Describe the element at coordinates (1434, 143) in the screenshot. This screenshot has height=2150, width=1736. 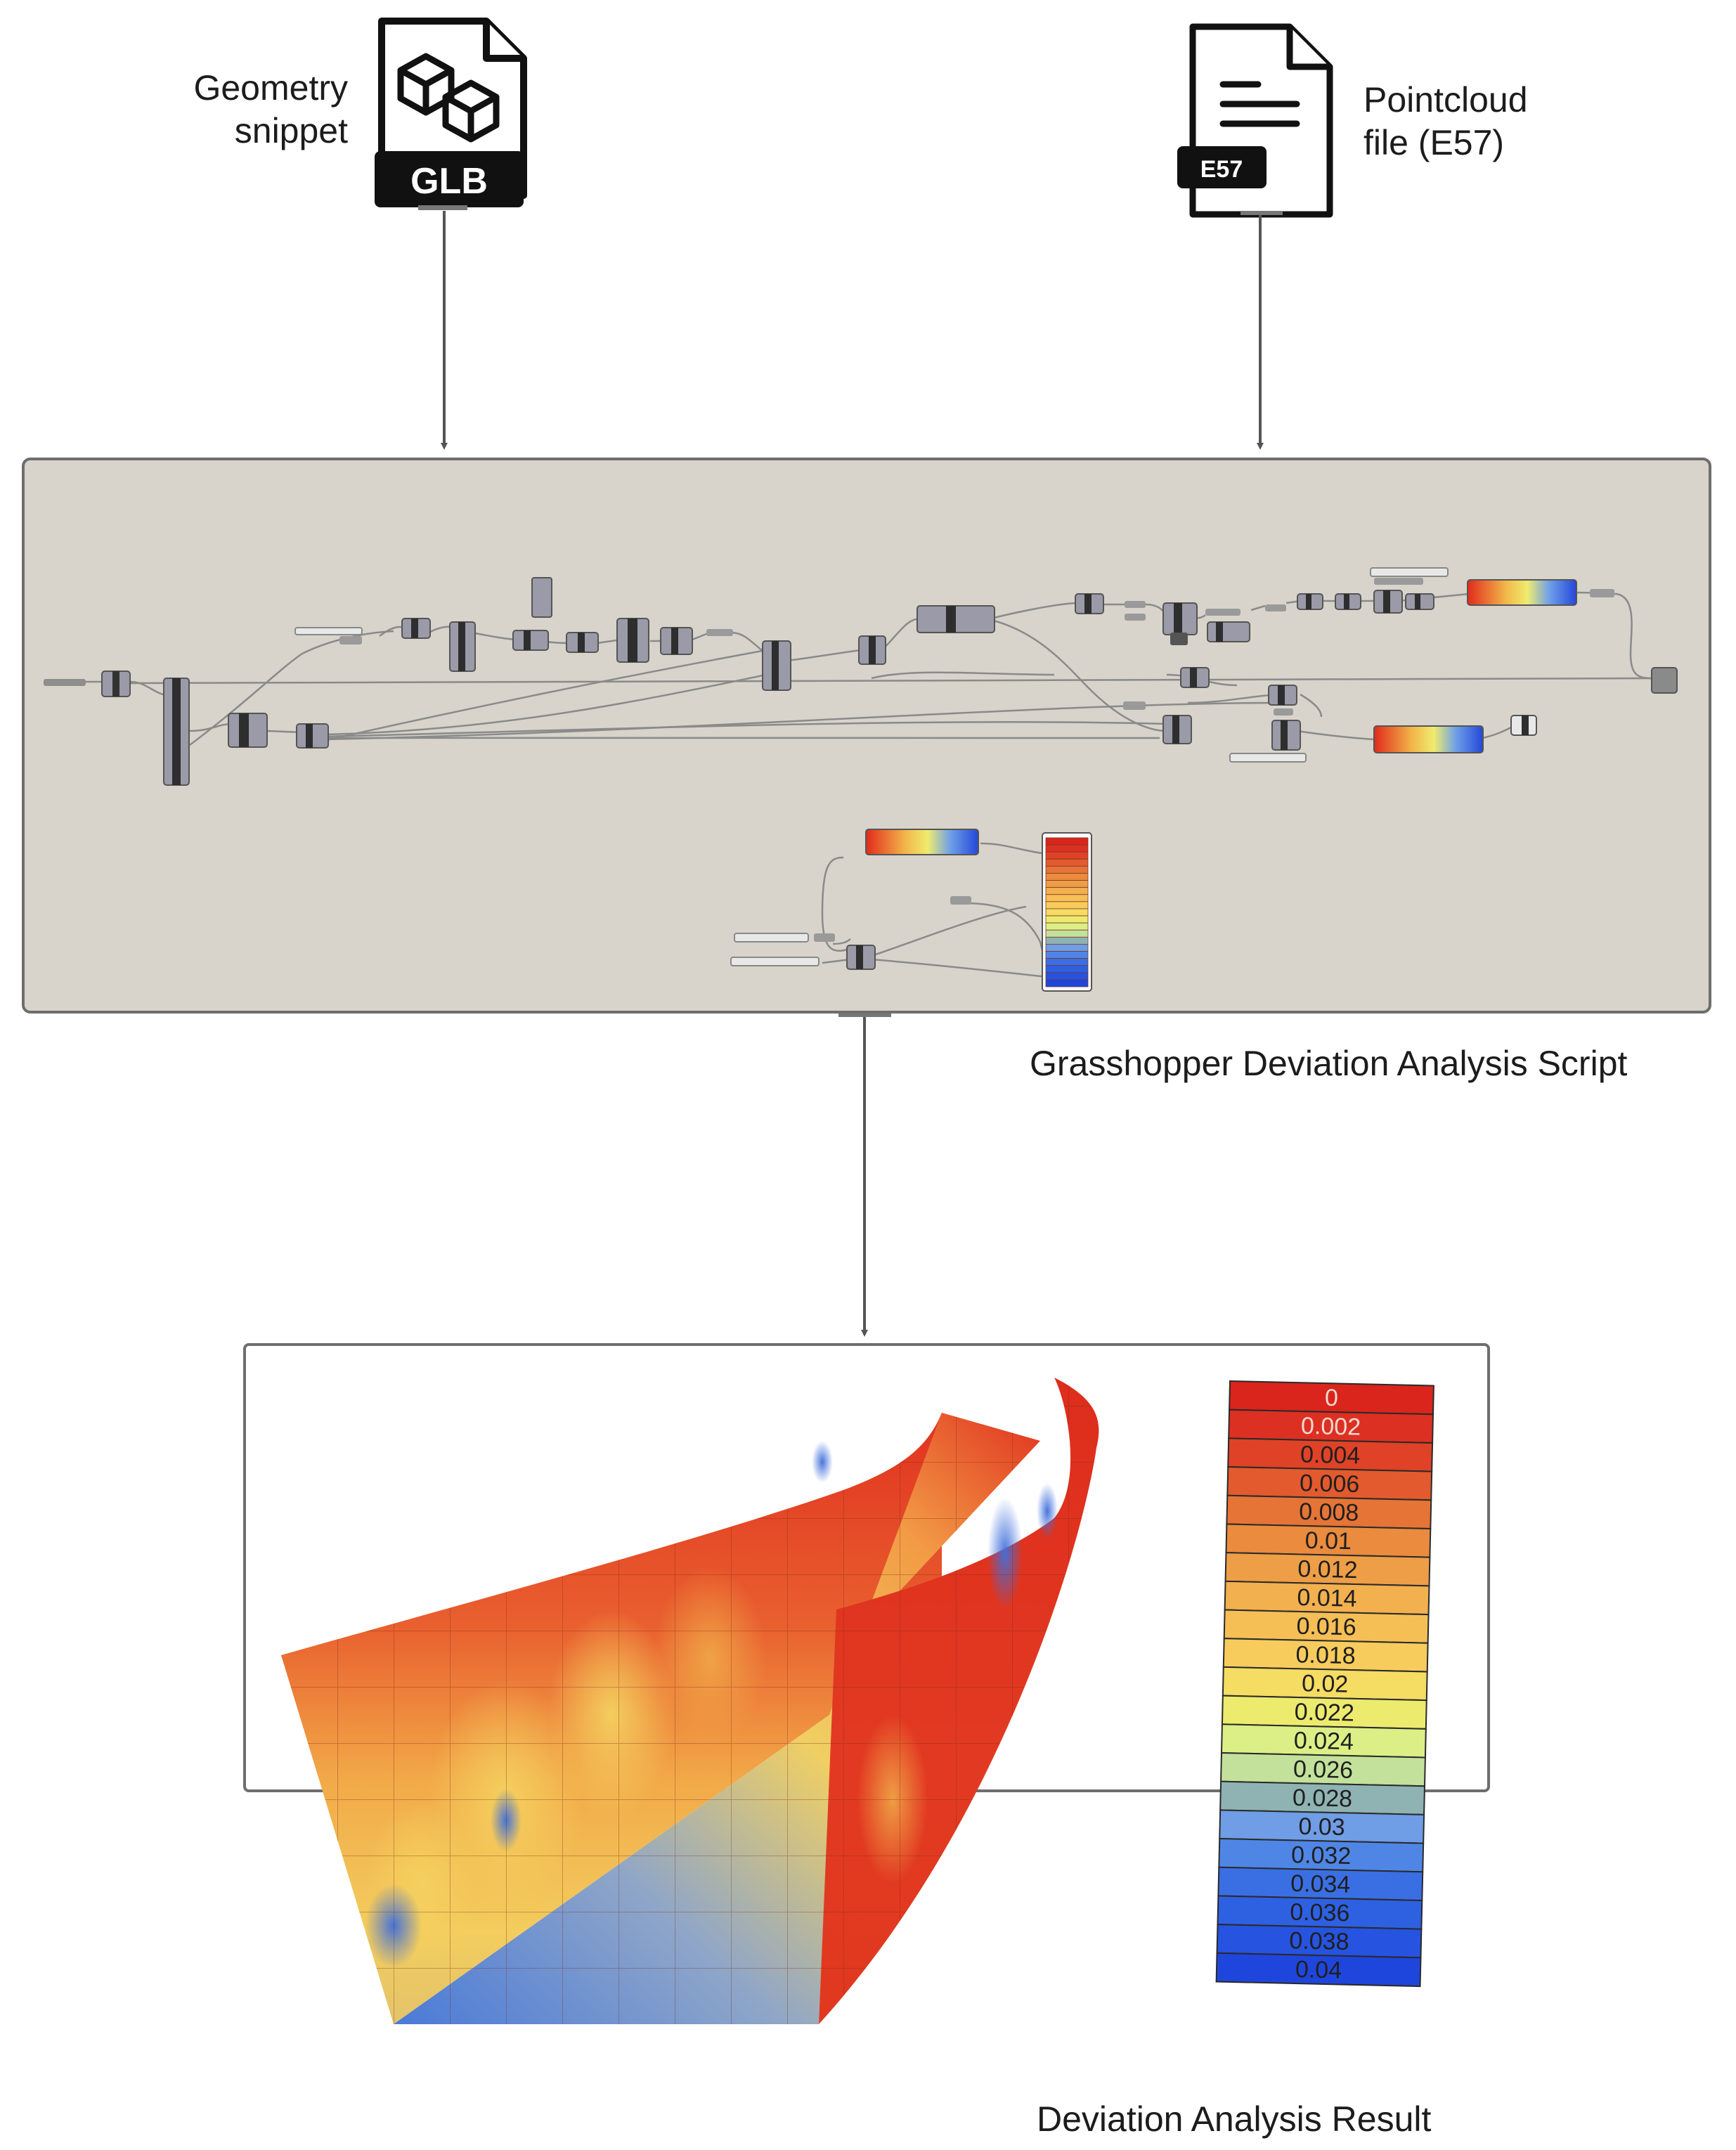
I see `pointcloud-label-line2: file (E57)` at that location.